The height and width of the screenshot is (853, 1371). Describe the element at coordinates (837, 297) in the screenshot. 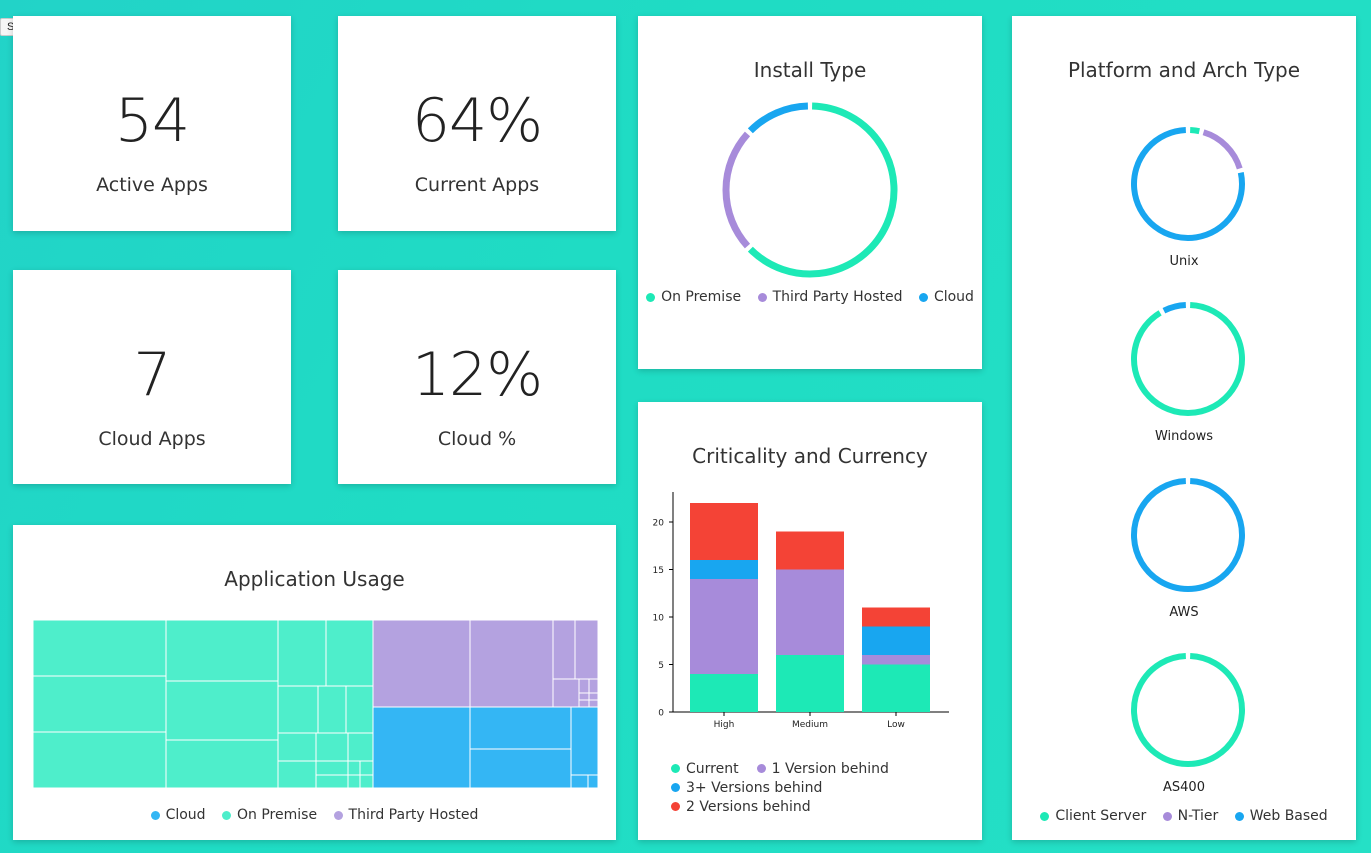

I see `legend-label: Third Party Hosted` at that location.